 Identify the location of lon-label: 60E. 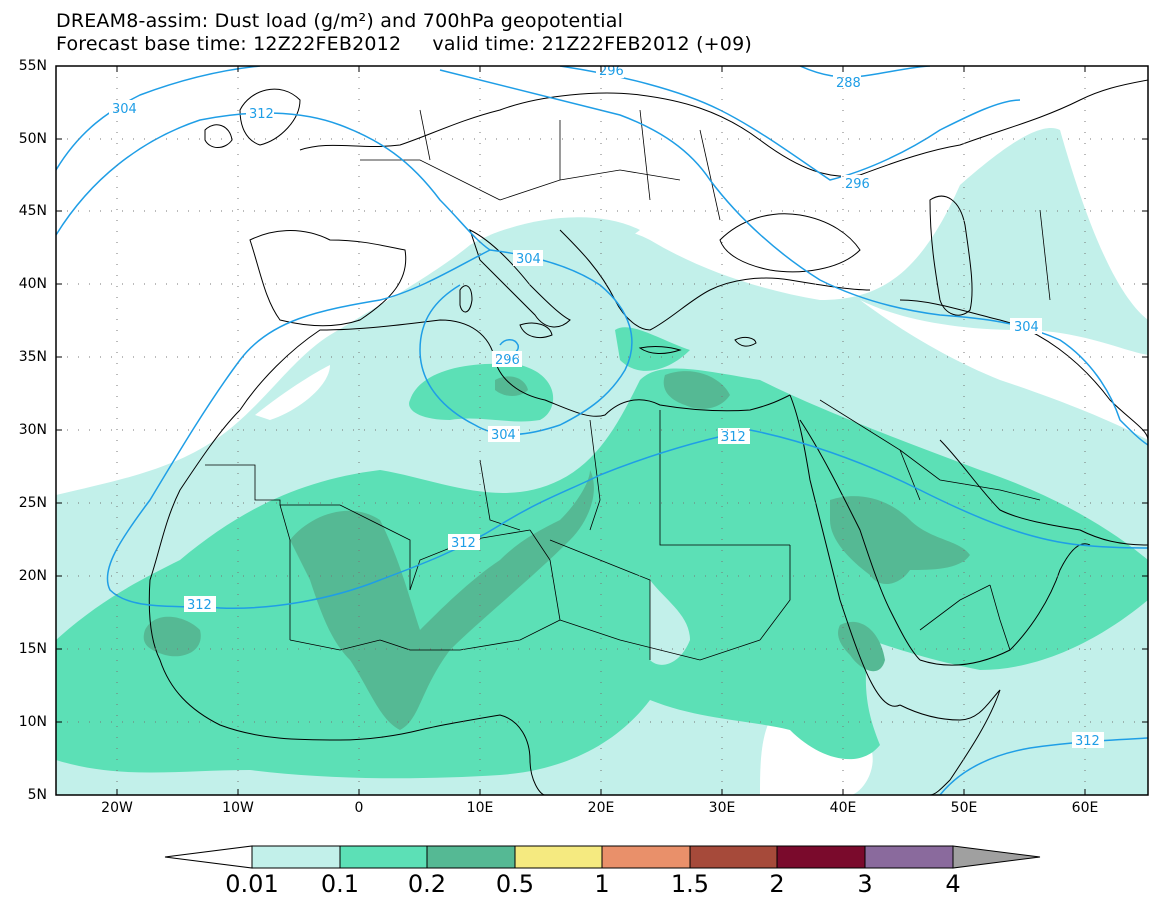
(1085, 808).